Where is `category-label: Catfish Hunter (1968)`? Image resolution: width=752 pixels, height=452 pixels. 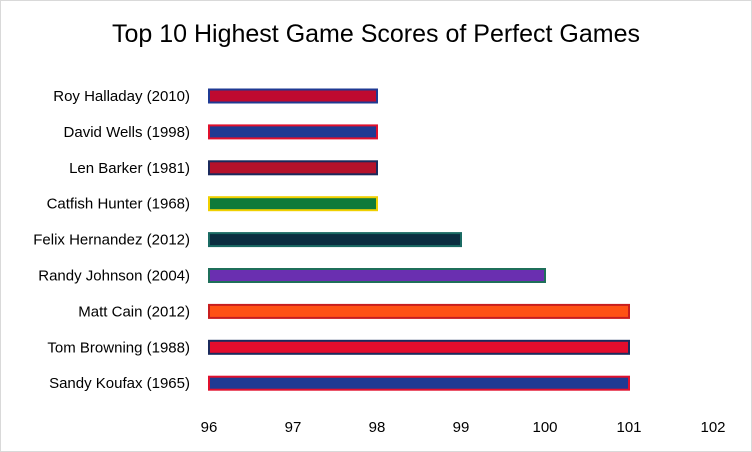 category-label: Catfish Hunter (1968) is located at coordinates (118, 204).